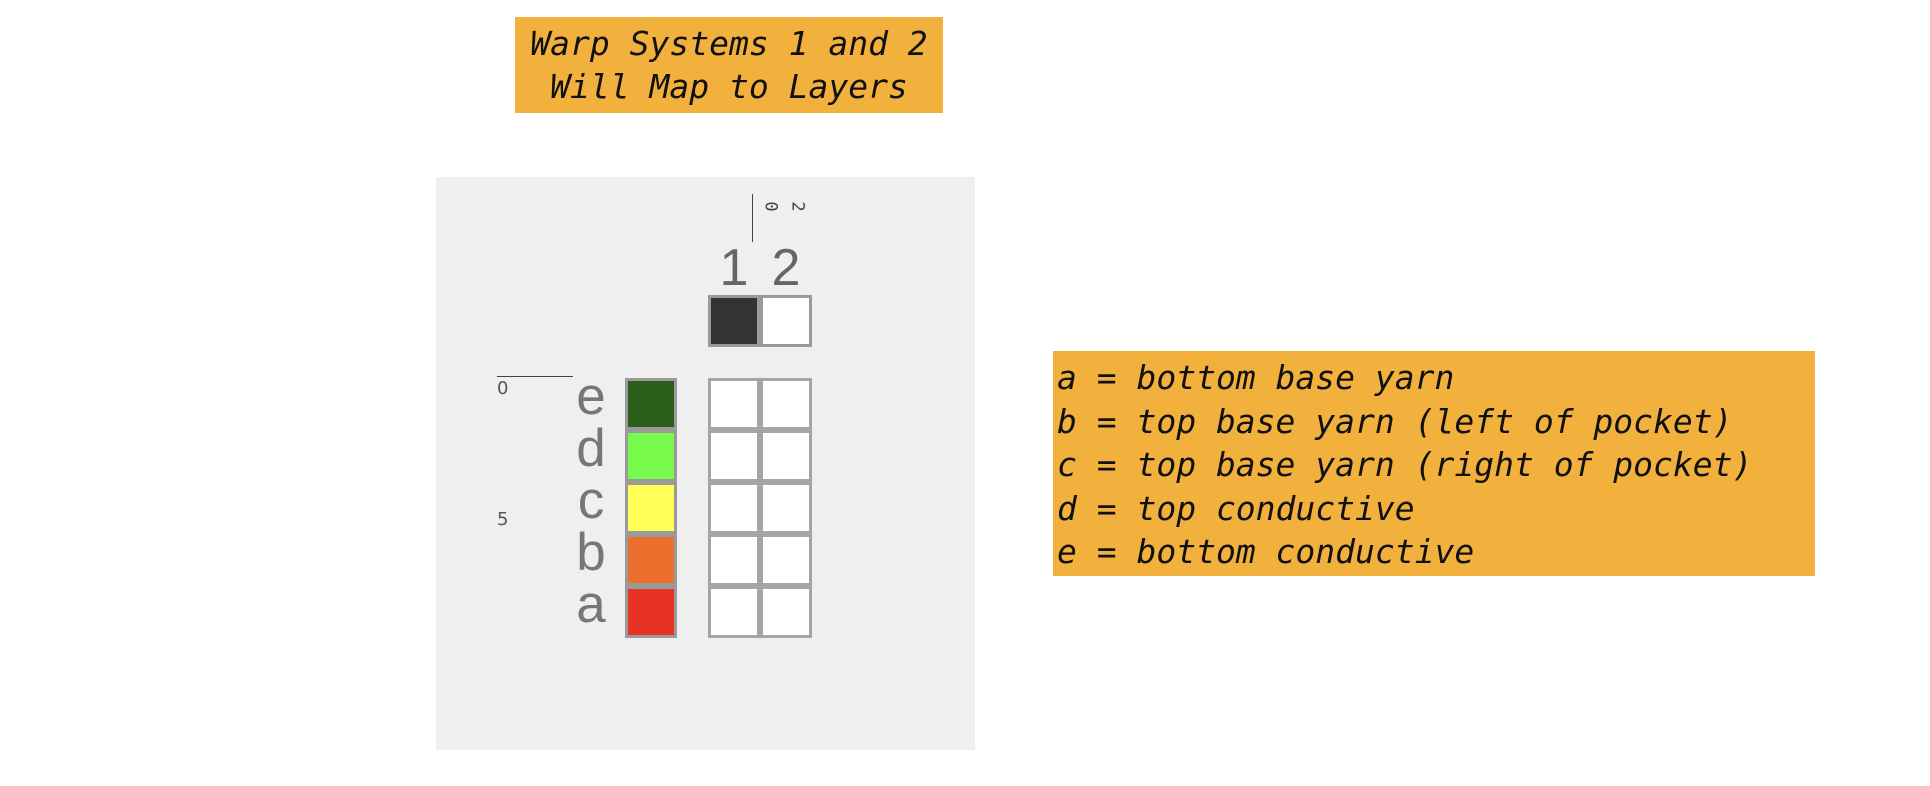  What do you see at coordinates (786, 321) in the screenshot?
I see `warp-system-2-swatch` at bounding box center [786, 321].